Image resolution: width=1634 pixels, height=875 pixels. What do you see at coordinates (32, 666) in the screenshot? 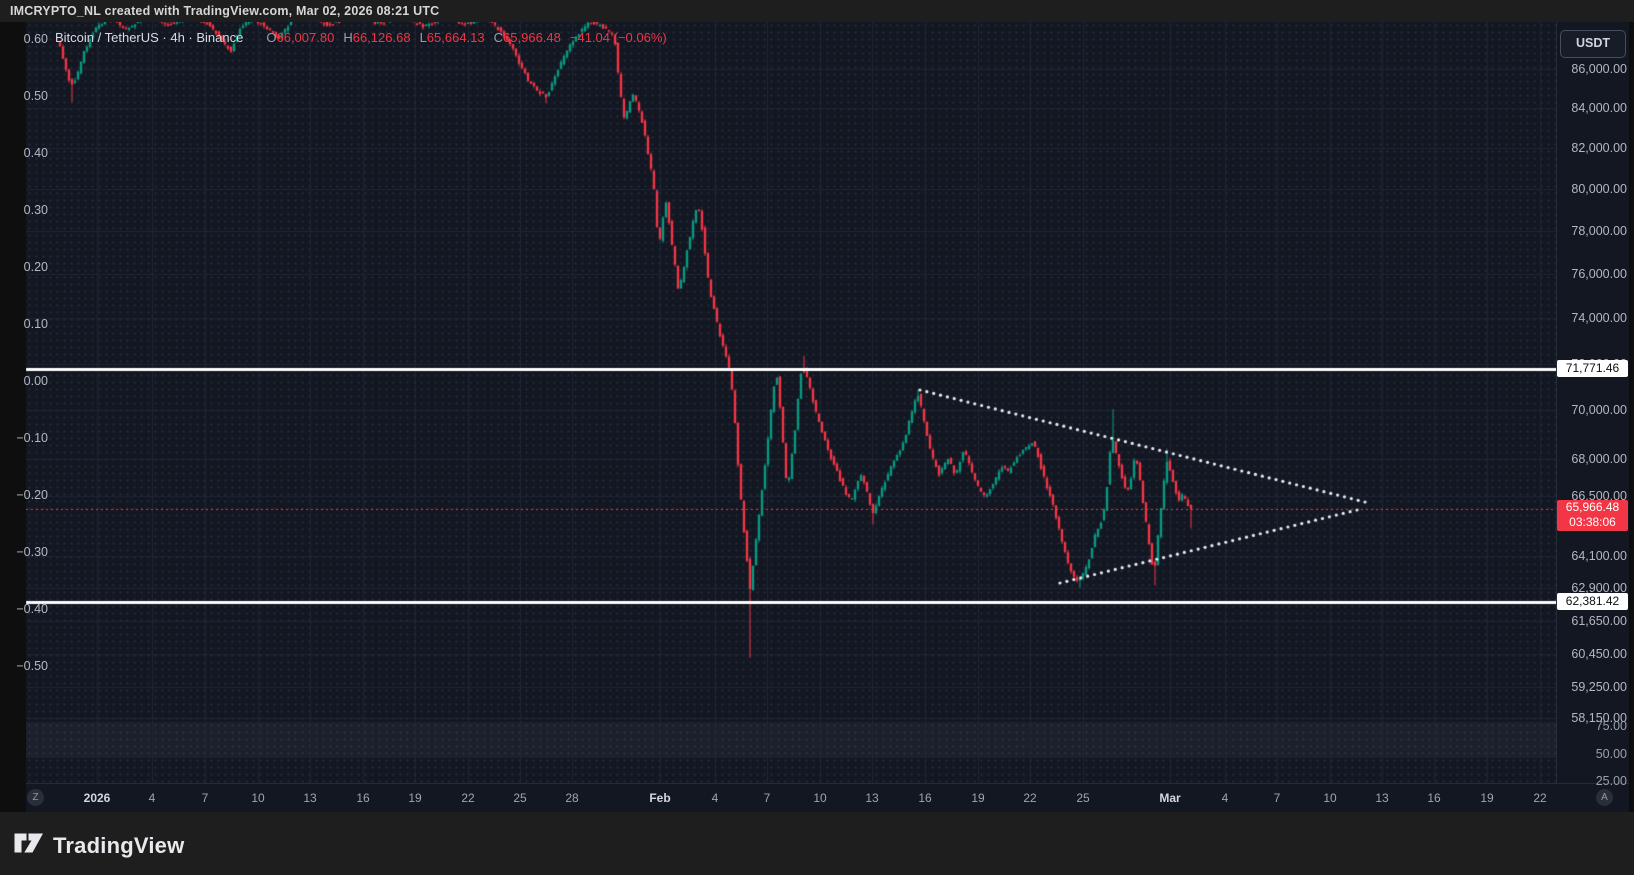
I see `left-scale-tick-label: −0.50` at bounding box center [32, 666].